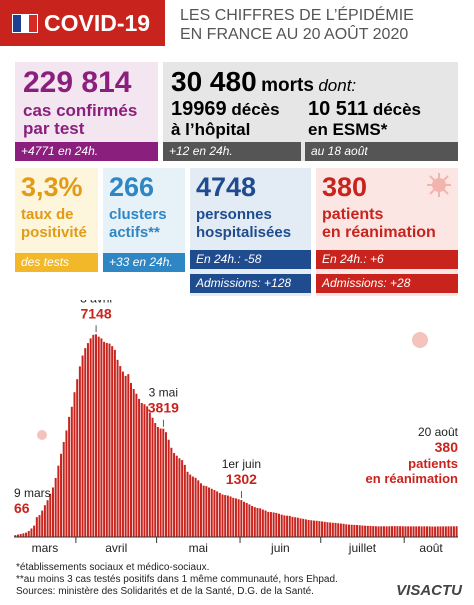 This screenshot has height=605, width=474. What do you see at coordinates (387, 283) in the screenshot?
I see `icu-strip: Admissions: +28` at bounding box center [387, 283].